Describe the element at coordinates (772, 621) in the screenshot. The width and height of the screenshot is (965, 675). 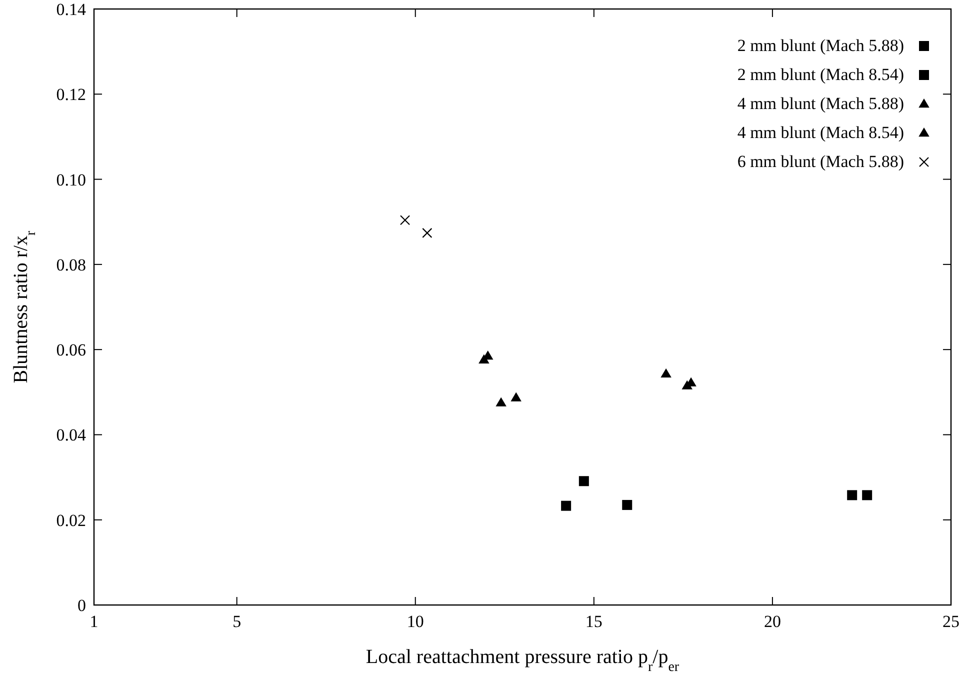
I see `x-tick-label: 20` at that location.